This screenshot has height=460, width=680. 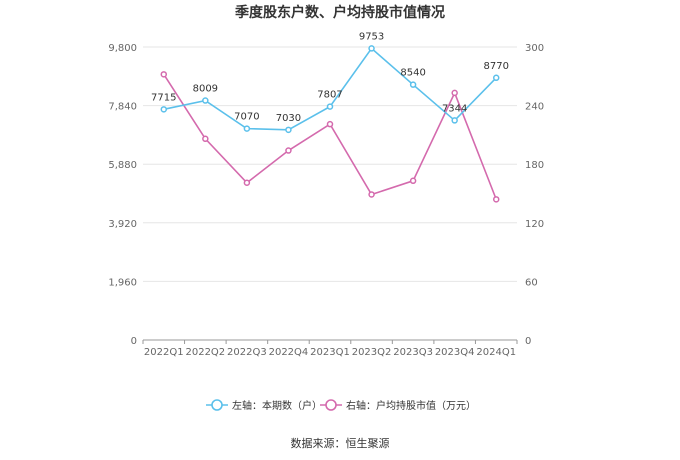 What do you see at coordinates (122, 224) in the screenshot?
I see `left-tick-label: 3,920` at bounding box center [122, 224].